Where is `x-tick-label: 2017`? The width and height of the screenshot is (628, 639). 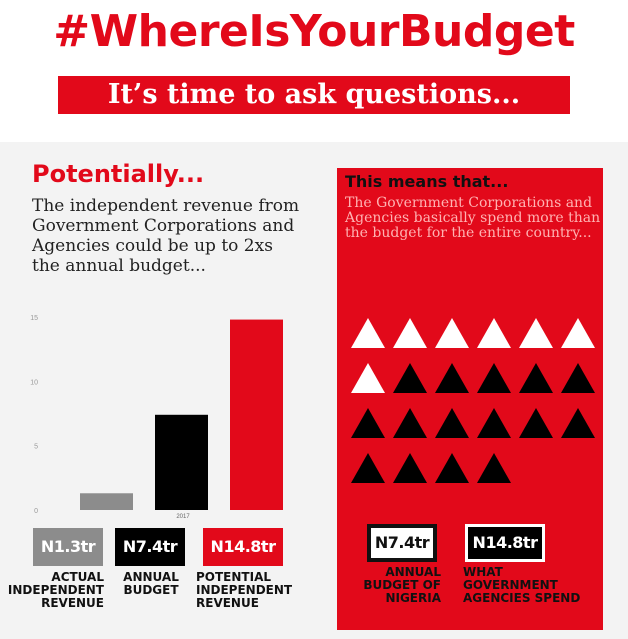 x-tick-label: 2017 is located at coordinates (183, 517).